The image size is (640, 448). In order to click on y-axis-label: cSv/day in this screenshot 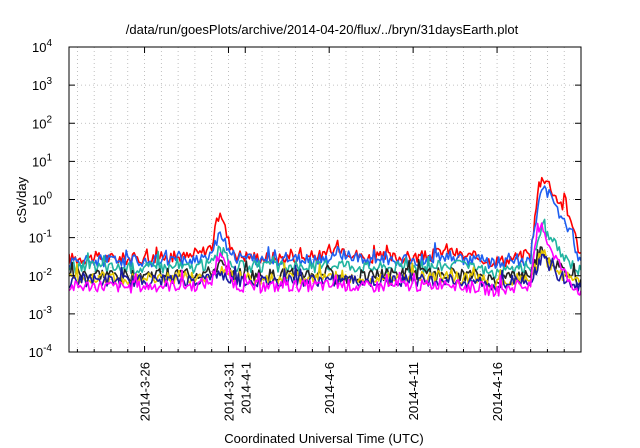, I will do `click(21, 199)`.